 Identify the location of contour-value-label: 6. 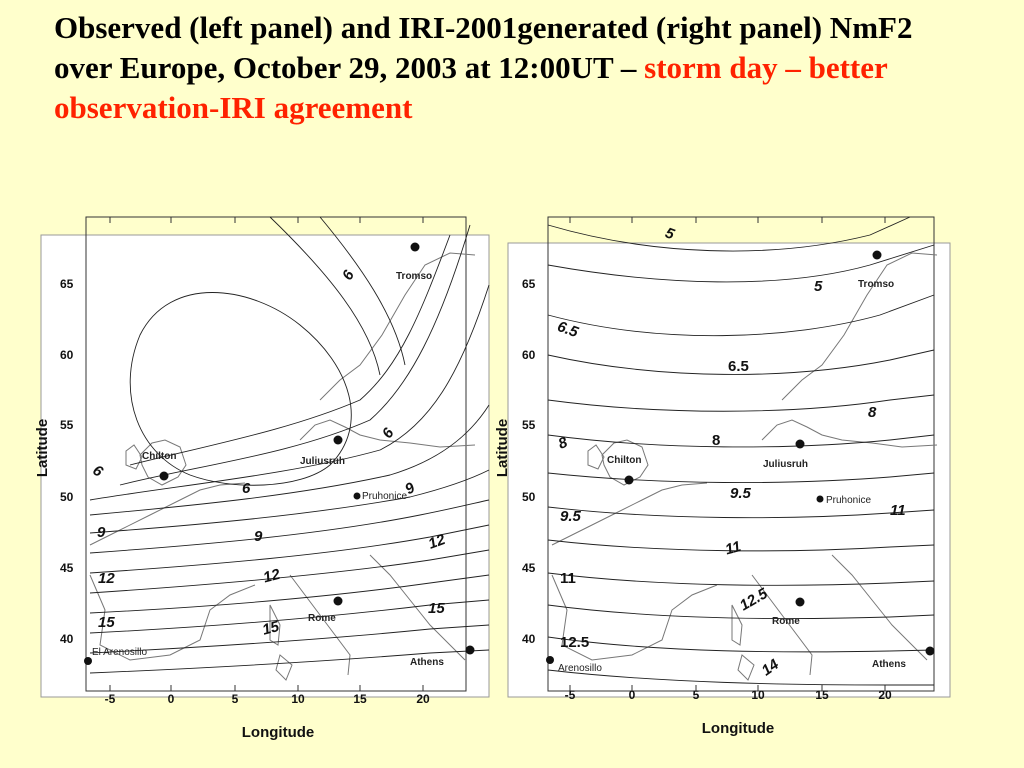
(246, 488).